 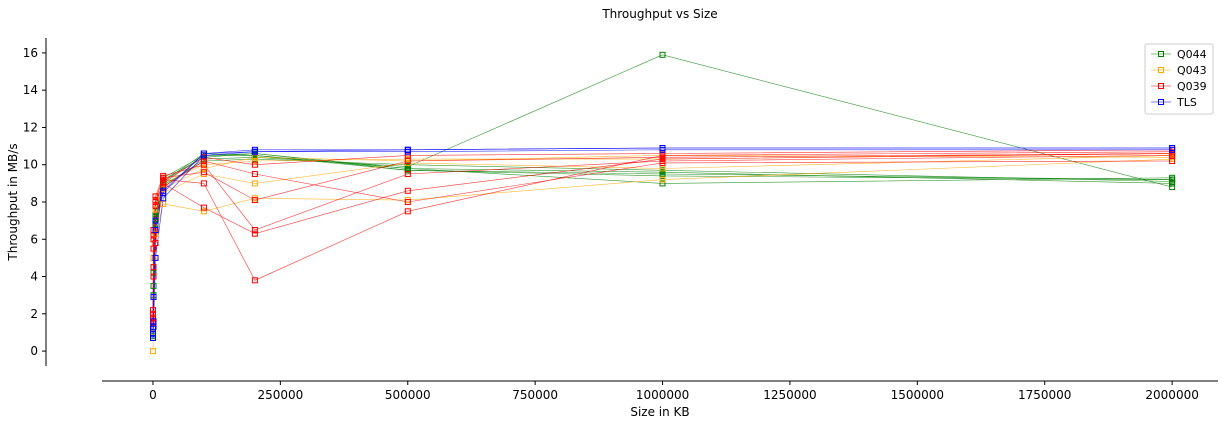 What do you see at coordinates (30, 53) in the screenshot?
I see `y-tick-label: 16` at bounding box center [30, 53].